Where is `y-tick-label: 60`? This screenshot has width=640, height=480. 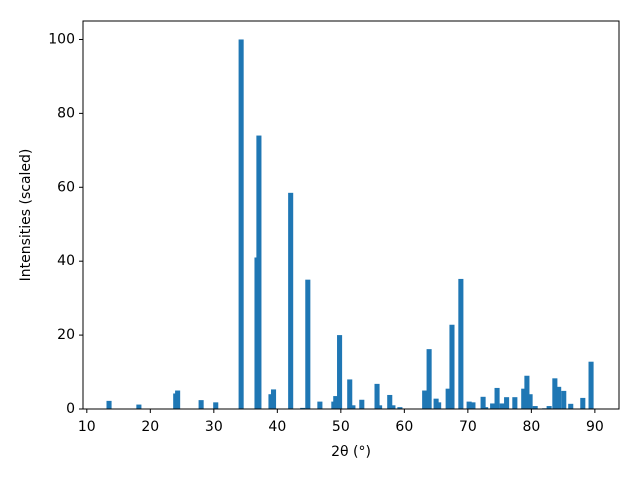
y-tick-label: 60 is located at coordinates (66, 187).